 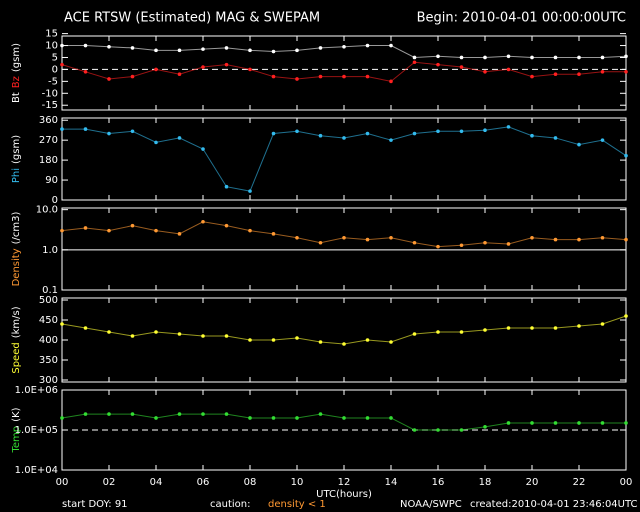 I want to click on y-tick-label: -15, so click(x=50, y=105).